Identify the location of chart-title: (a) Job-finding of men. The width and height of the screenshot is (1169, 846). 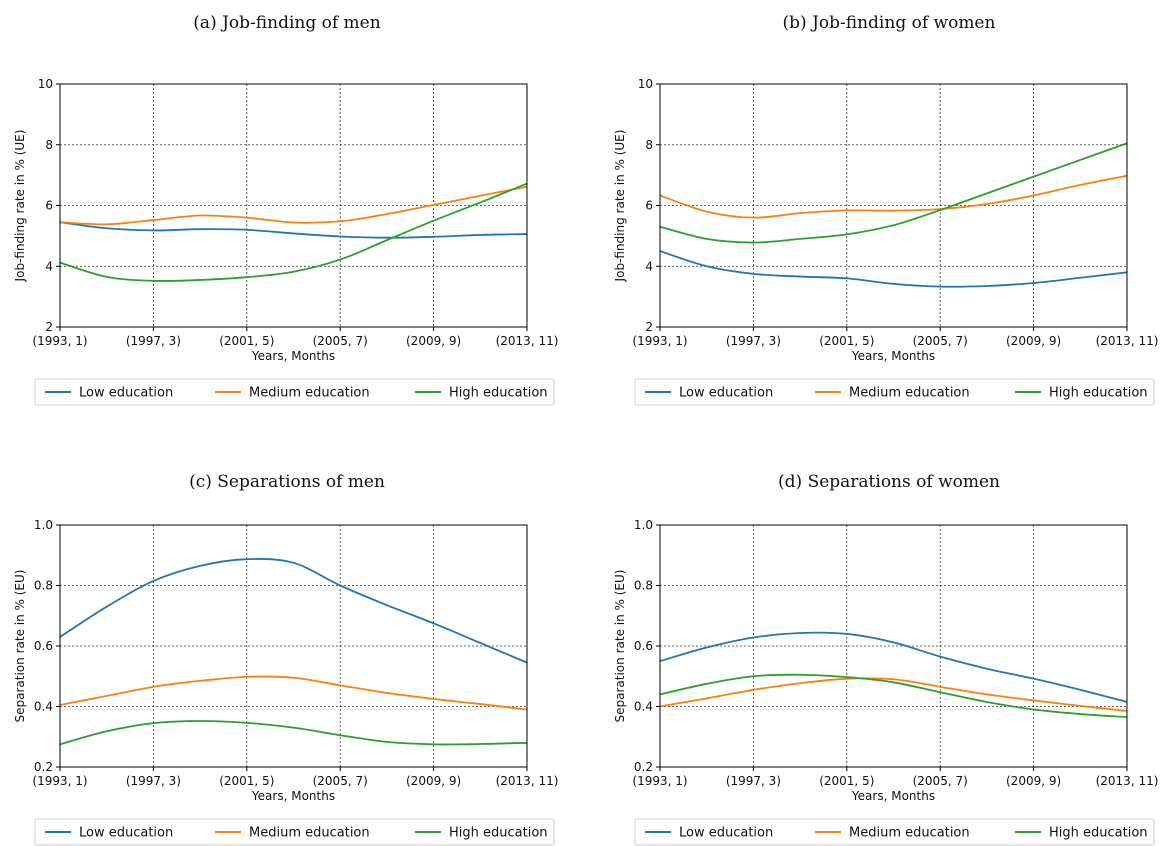
(286, 23).